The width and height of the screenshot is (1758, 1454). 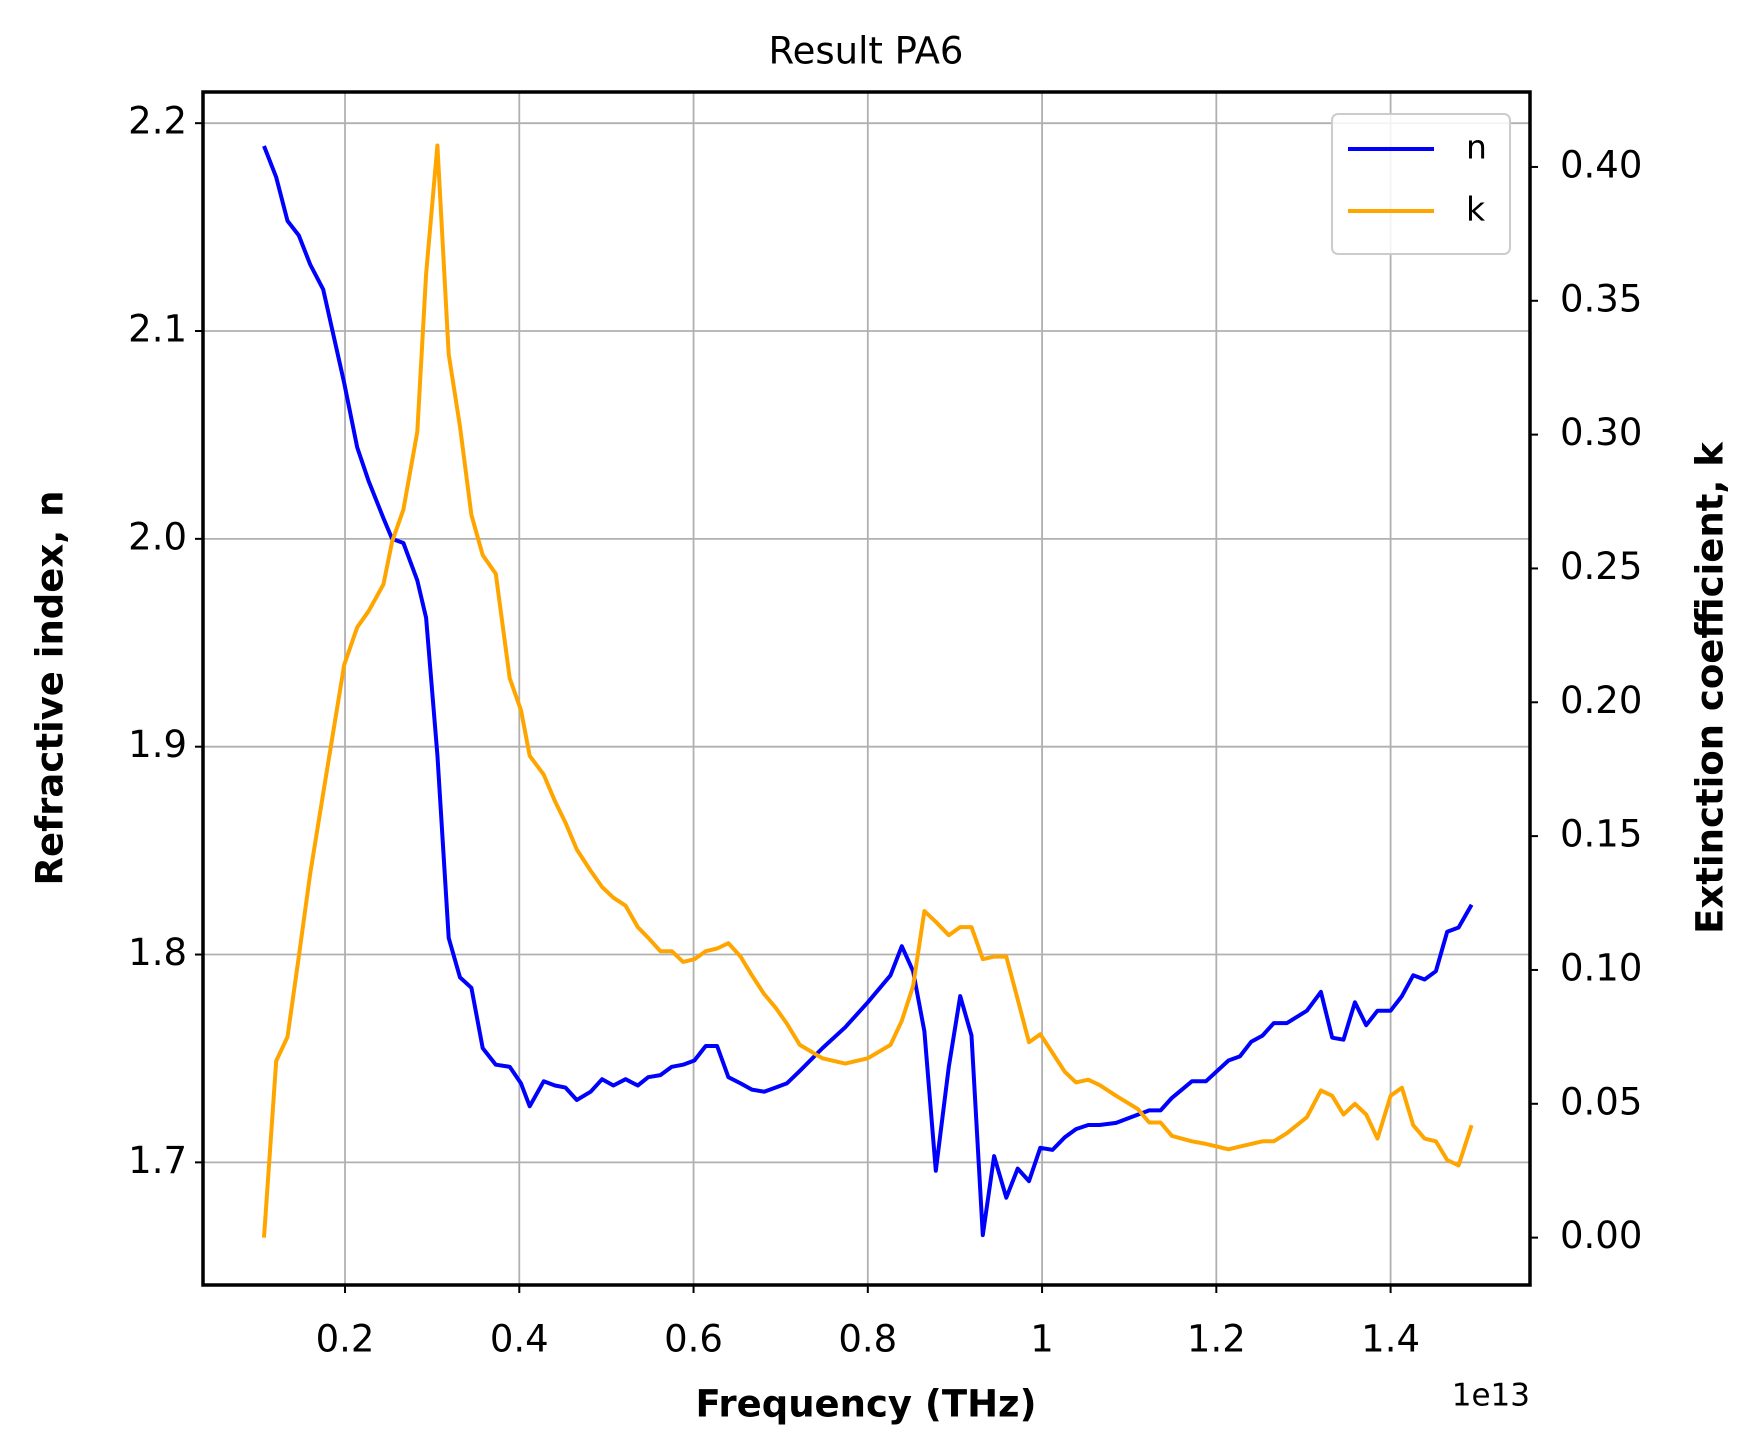 What do you see at coordinates (1601, 432) in the screenshot?
I see `y2-tick-label: 0.30` at bounding box center [1601, 432].